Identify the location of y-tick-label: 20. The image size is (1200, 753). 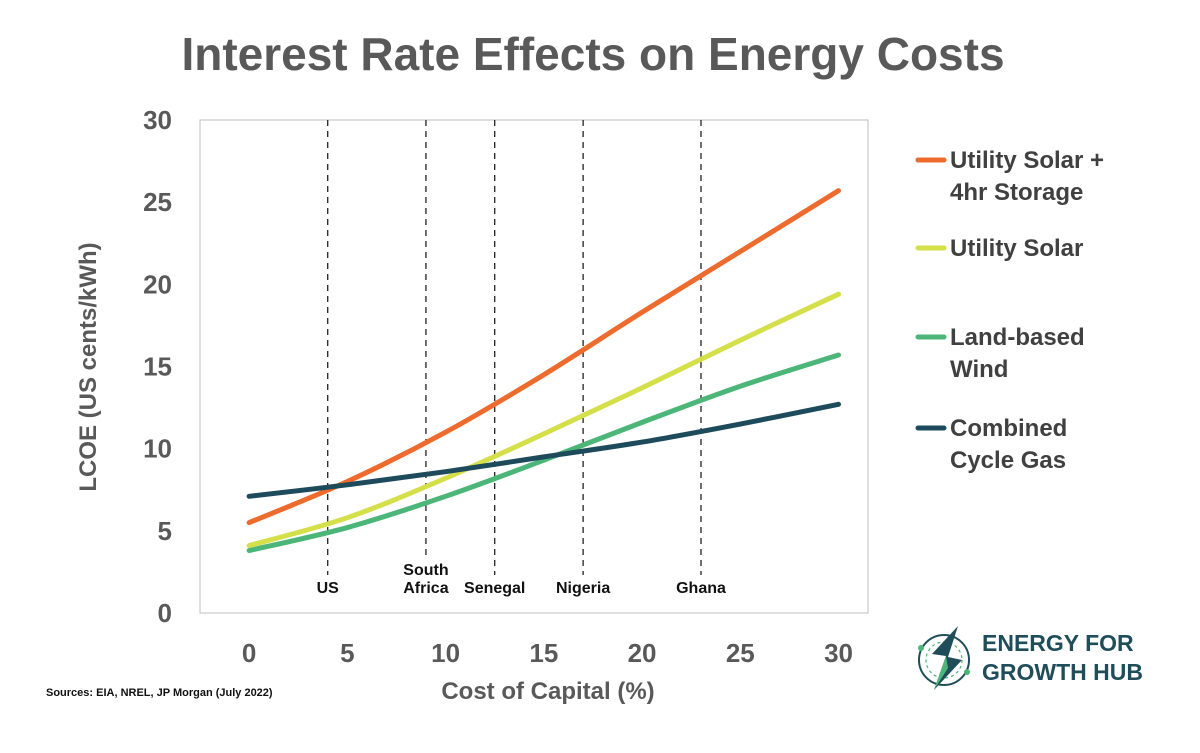
(157, 284).